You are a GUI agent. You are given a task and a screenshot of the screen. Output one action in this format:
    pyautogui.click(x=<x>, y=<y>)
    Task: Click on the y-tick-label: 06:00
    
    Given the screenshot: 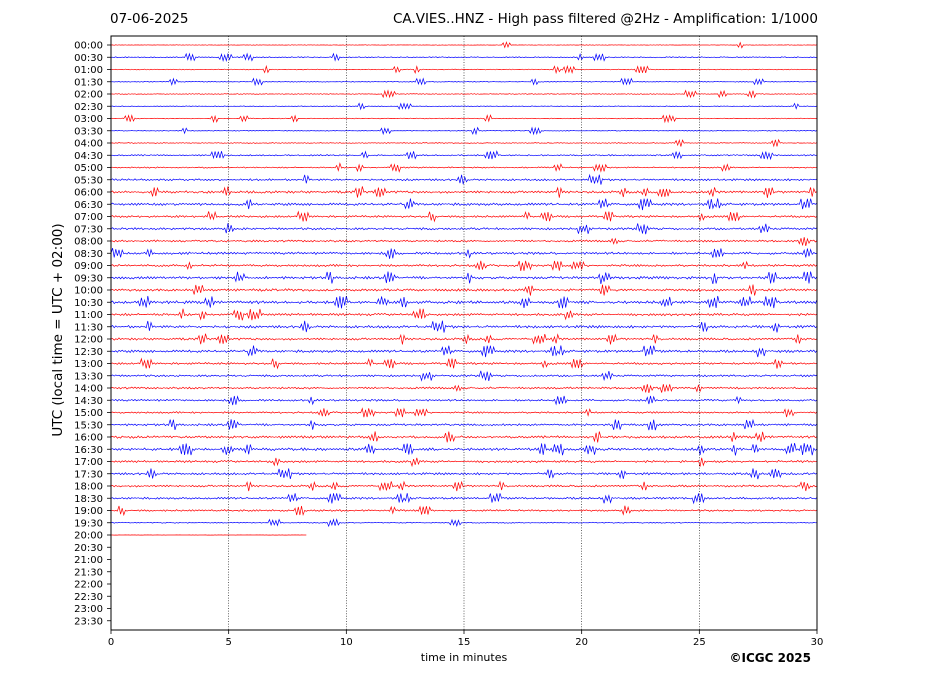 What is the action you would take?
    pyautogui.click(x=88, y=193)
    